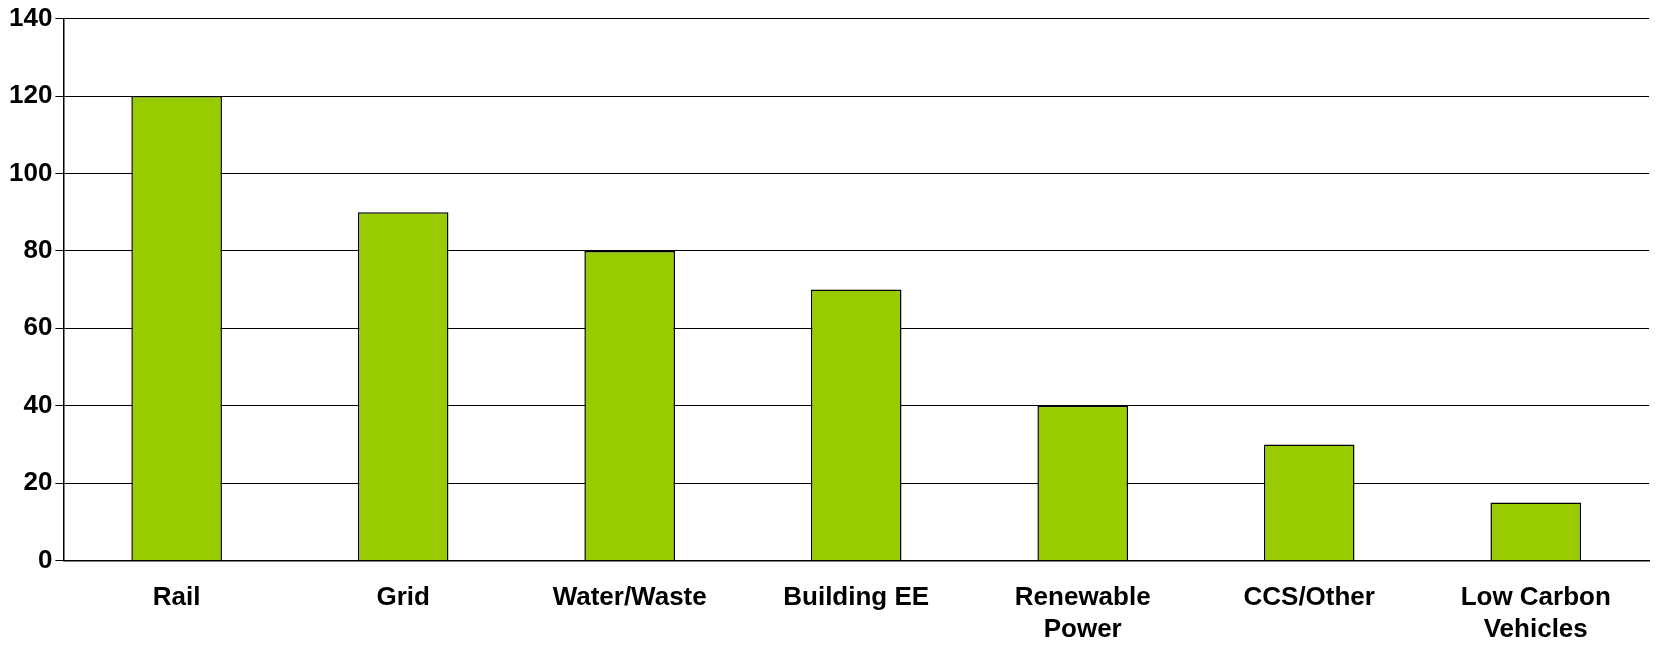 The height and width of the screenshot is (663, 1661). Describe the element at coordinates (1082, 612) in the screenshot. I see `x-tick-label: Renewable Power` at that location.